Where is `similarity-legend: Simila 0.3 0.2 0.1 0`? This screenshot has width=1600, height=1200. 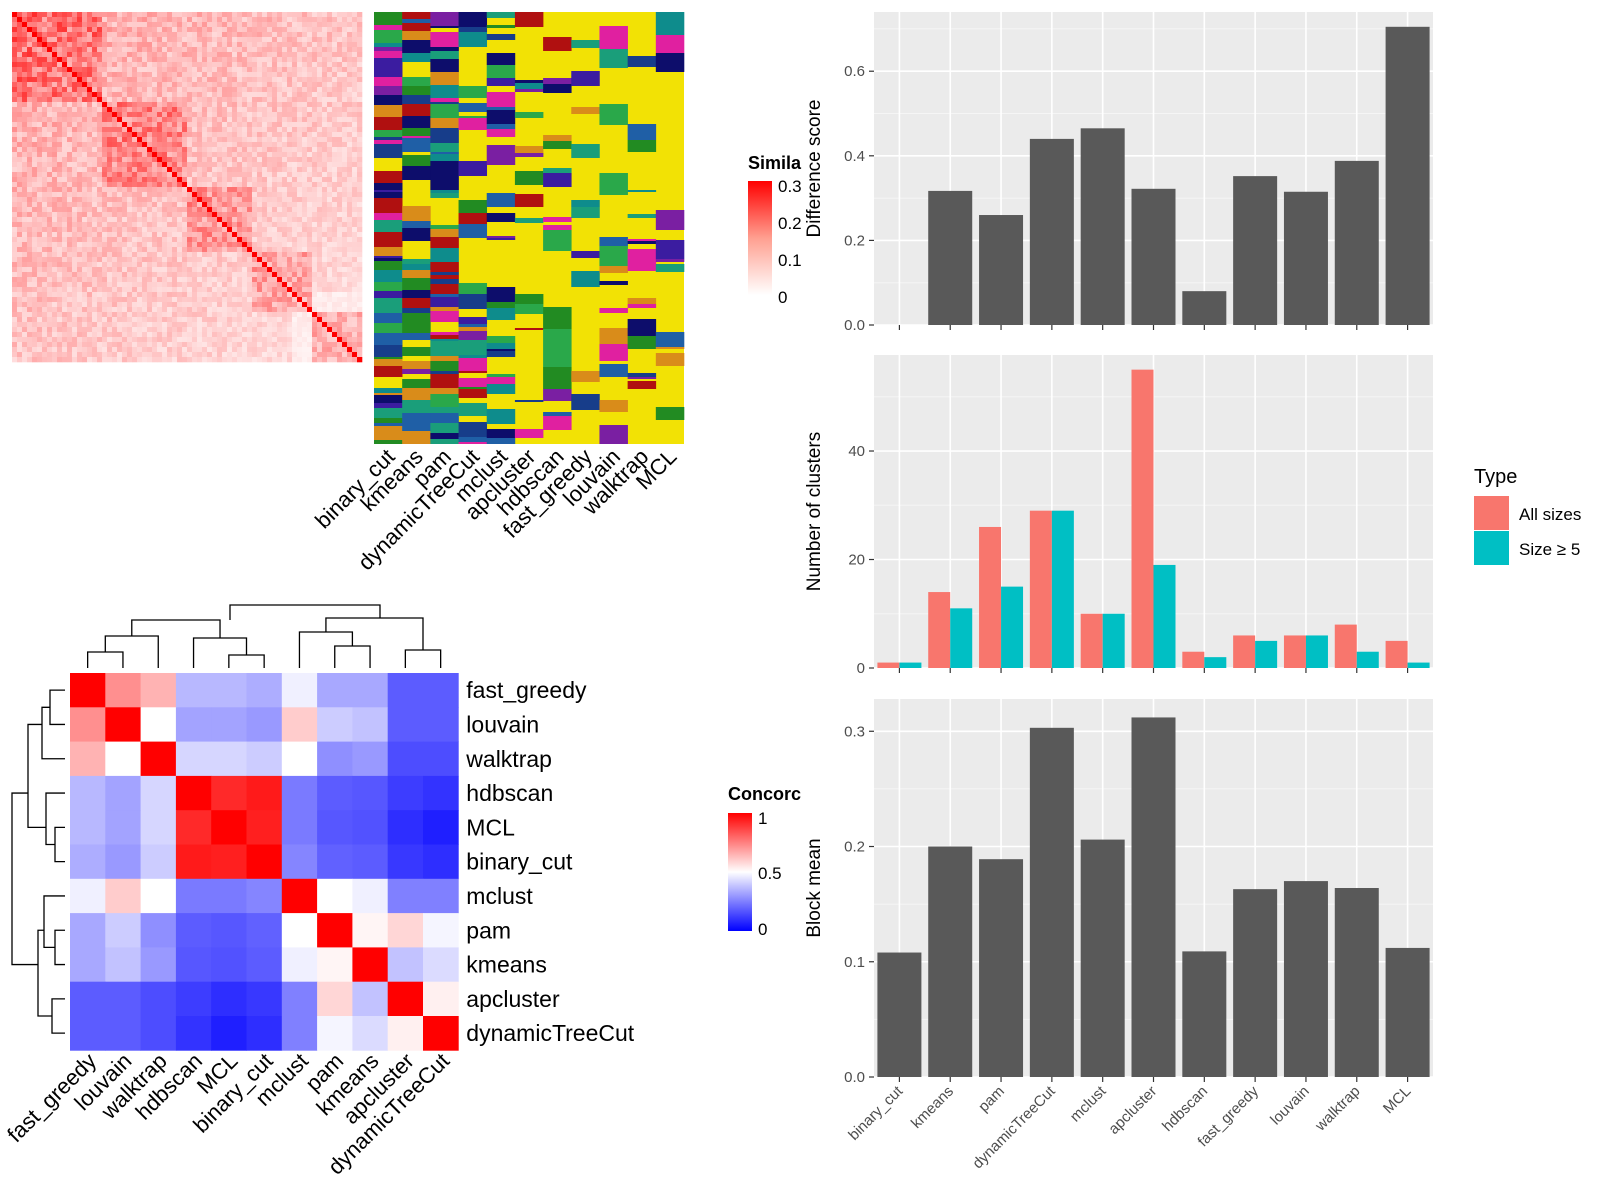
similarity-legend: Simila 0.3 0.2 0.1 0 is located at coordinates (775, 230).